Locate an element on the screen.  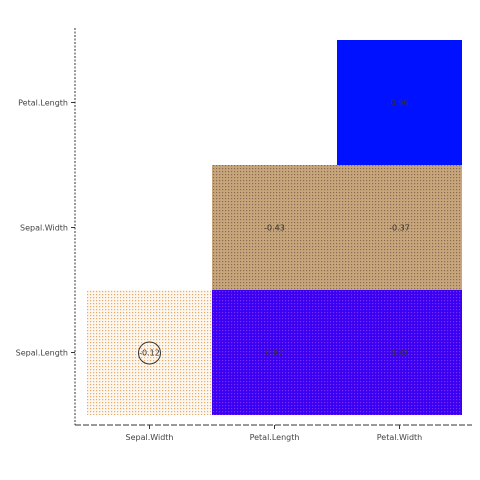
y-tick-label: Sepal.Width is located at coordinates (44, 228).